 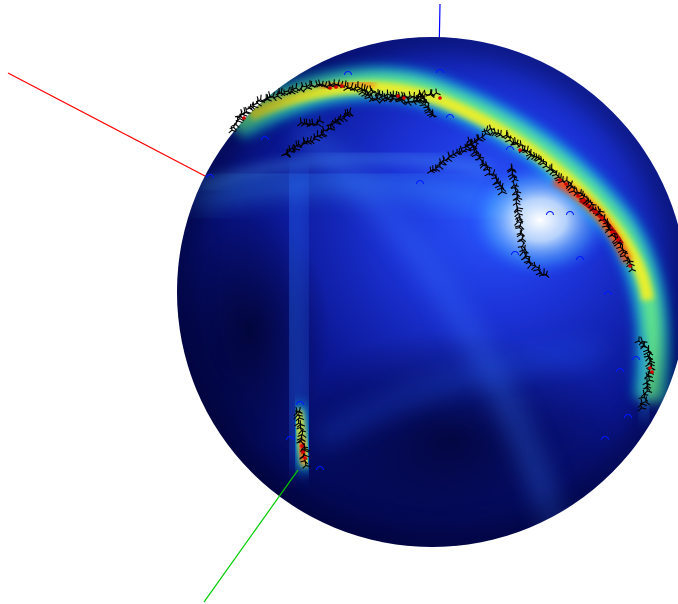 What do you see at coordinates (251, 536) in the screenshot?
I see `y-axis-line` at bounding box center [251, 536].